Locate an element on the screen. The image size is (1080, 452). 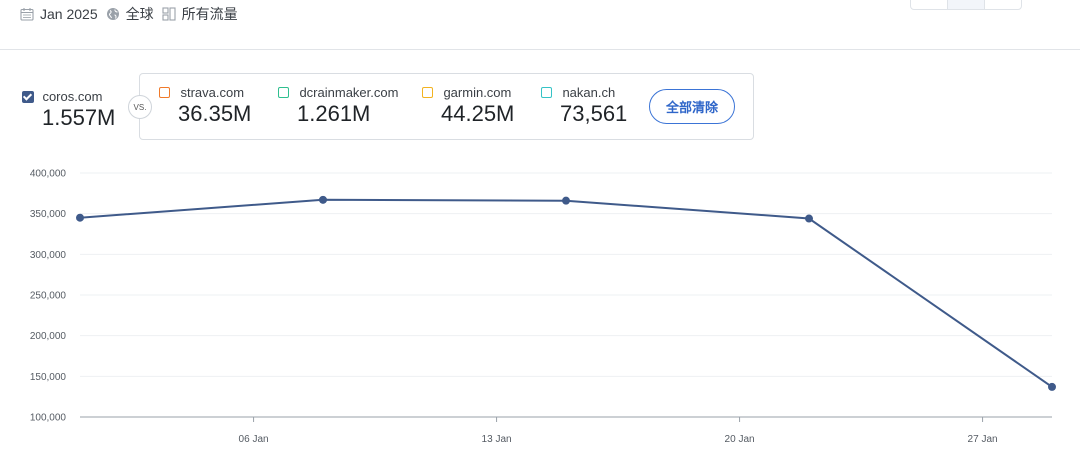
competitor-value: 73,561 is located at coordinates (594, 113).